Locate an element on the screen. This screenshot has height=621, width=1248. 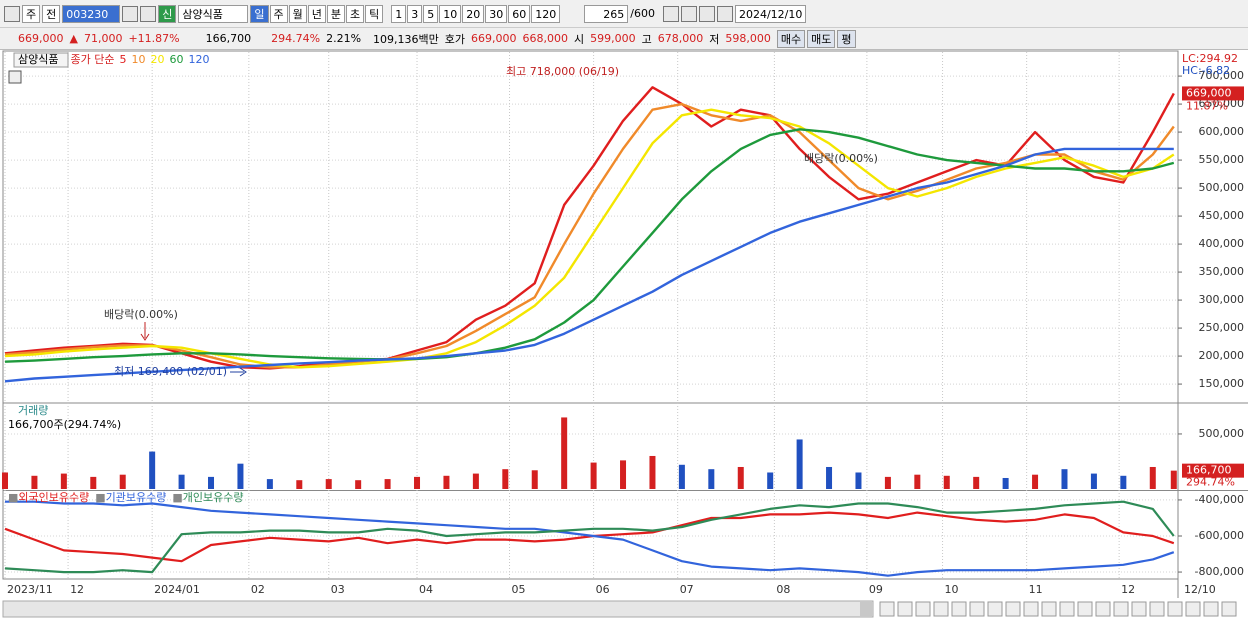
annotation: 최저 169,400 (02/01) is located at coordinates (170, 371).